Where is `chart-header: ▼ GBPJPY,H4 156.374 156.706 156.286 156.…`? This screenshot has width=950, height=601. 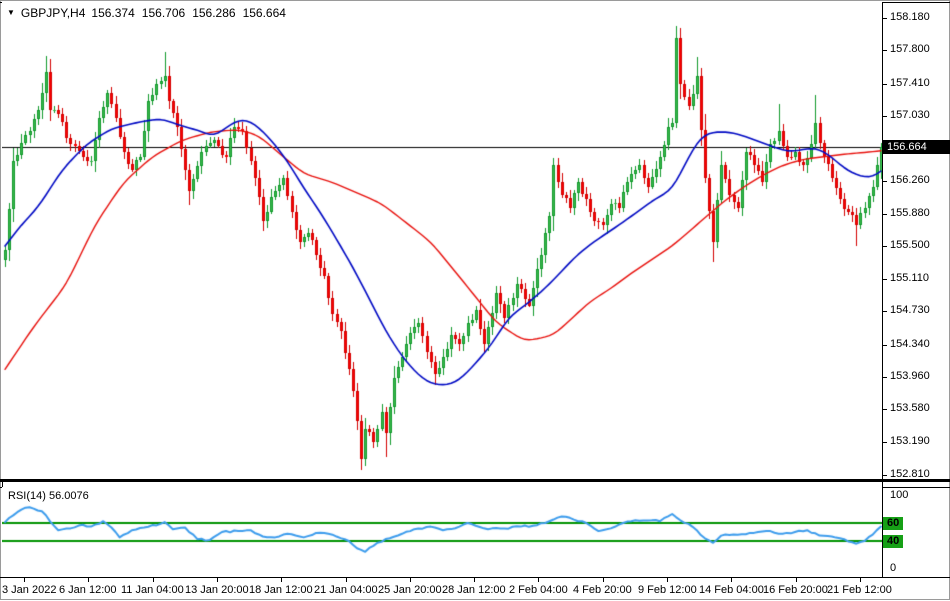 chart-header: ▼ GBPJPY,H4 156.374 156.706 156.286 156.… is located at coordinates (146, 13).